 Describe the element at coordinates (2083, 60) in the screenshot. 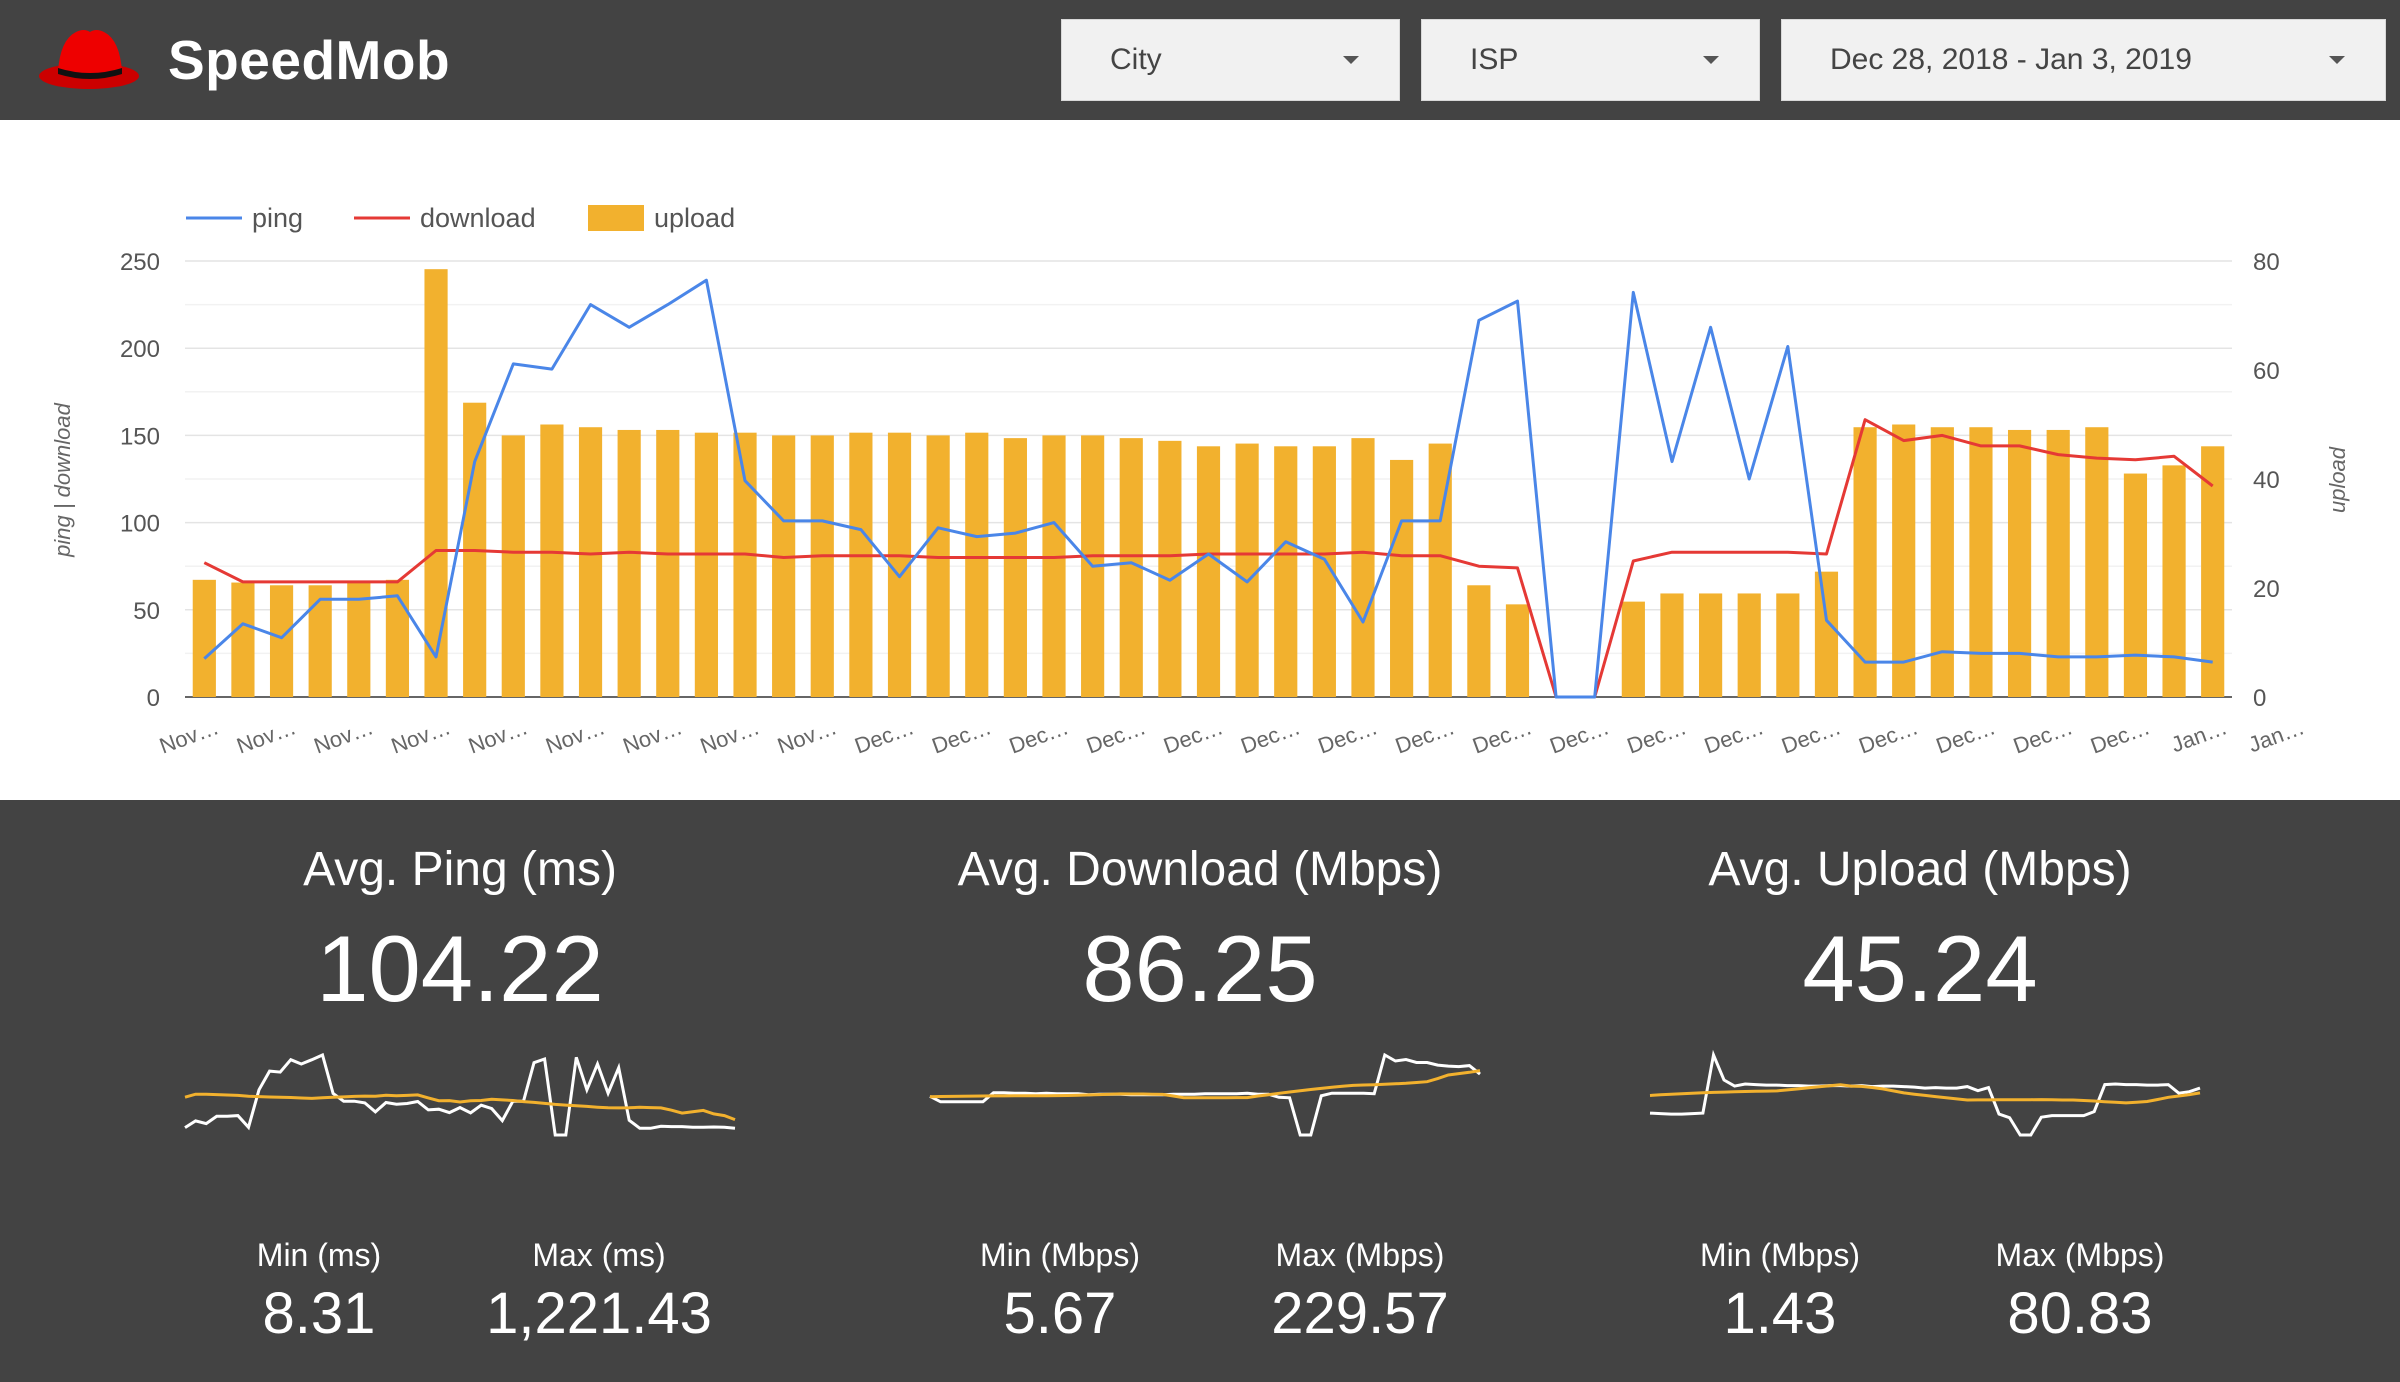

I see `date-range-picker: Dec 28, 2018 - Jan 3, 2019` at that location.